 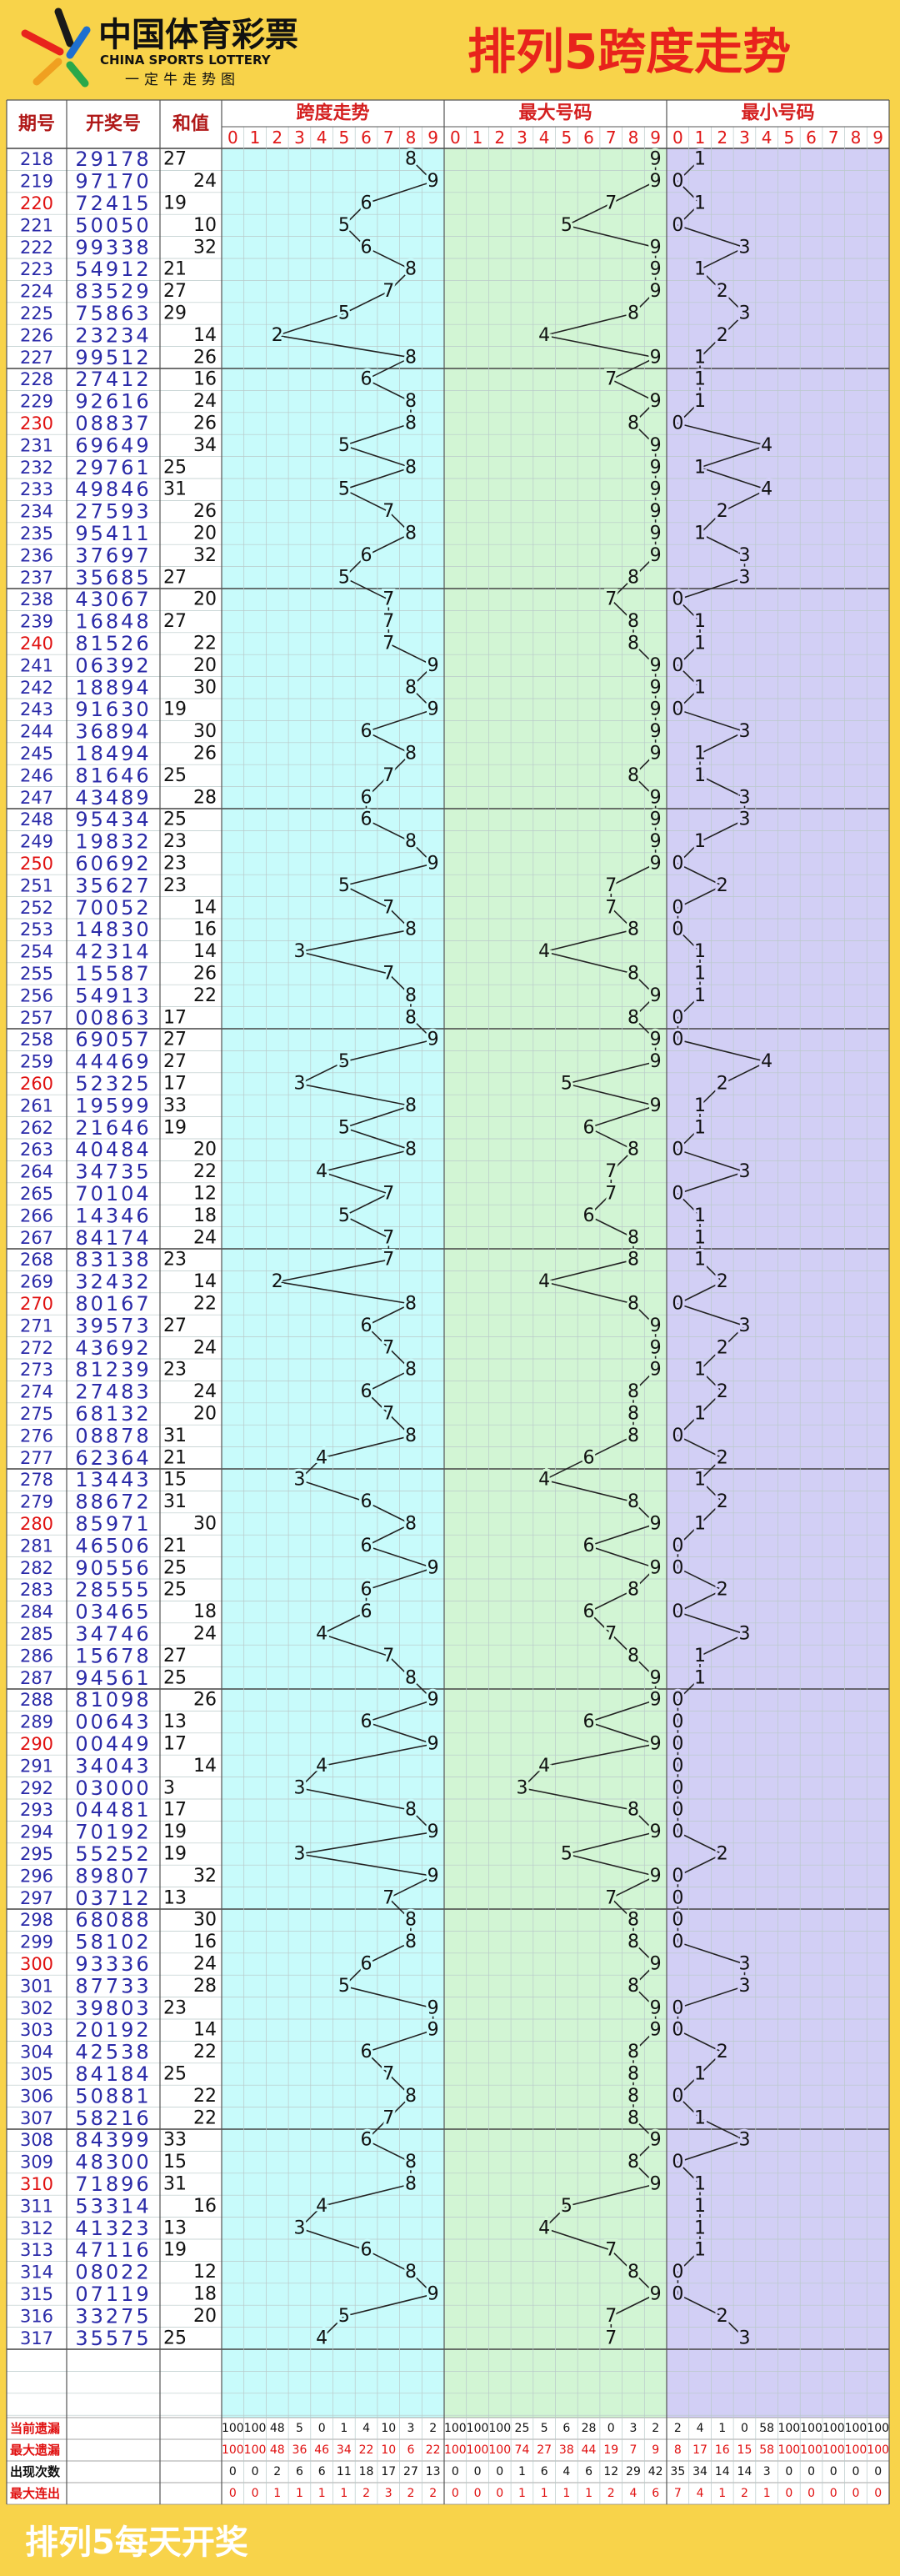 I want to click on draw-number: 08837, so click(x=113, y=423).